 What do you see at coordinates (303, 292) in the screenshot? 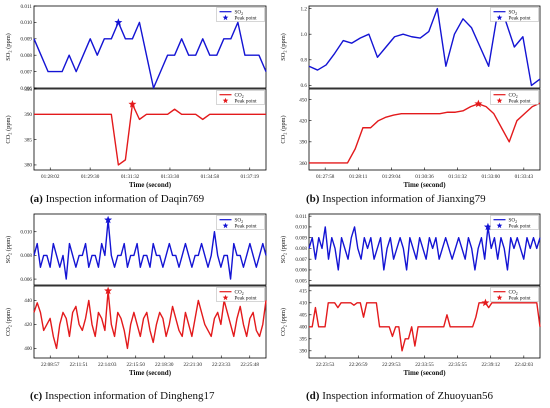
I see `y-tick-label: 415` at bounding box center [303, 292].